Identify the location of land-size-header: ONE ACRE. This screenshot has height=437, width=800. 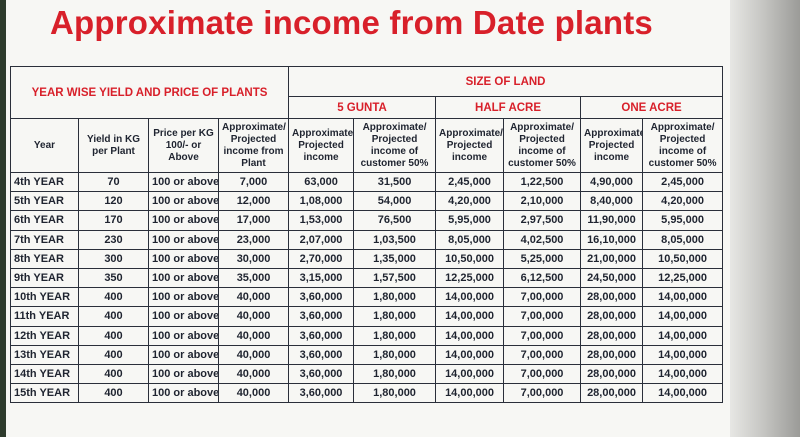
(652, 107).